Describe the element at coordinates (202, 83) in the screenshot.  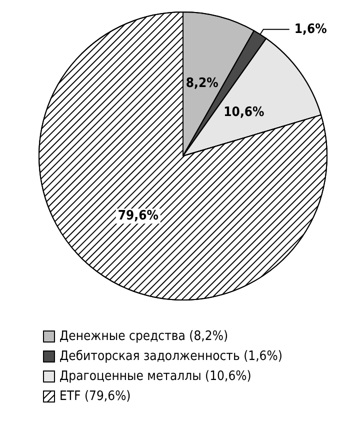
I see `data-label: 8,2%` at that location.